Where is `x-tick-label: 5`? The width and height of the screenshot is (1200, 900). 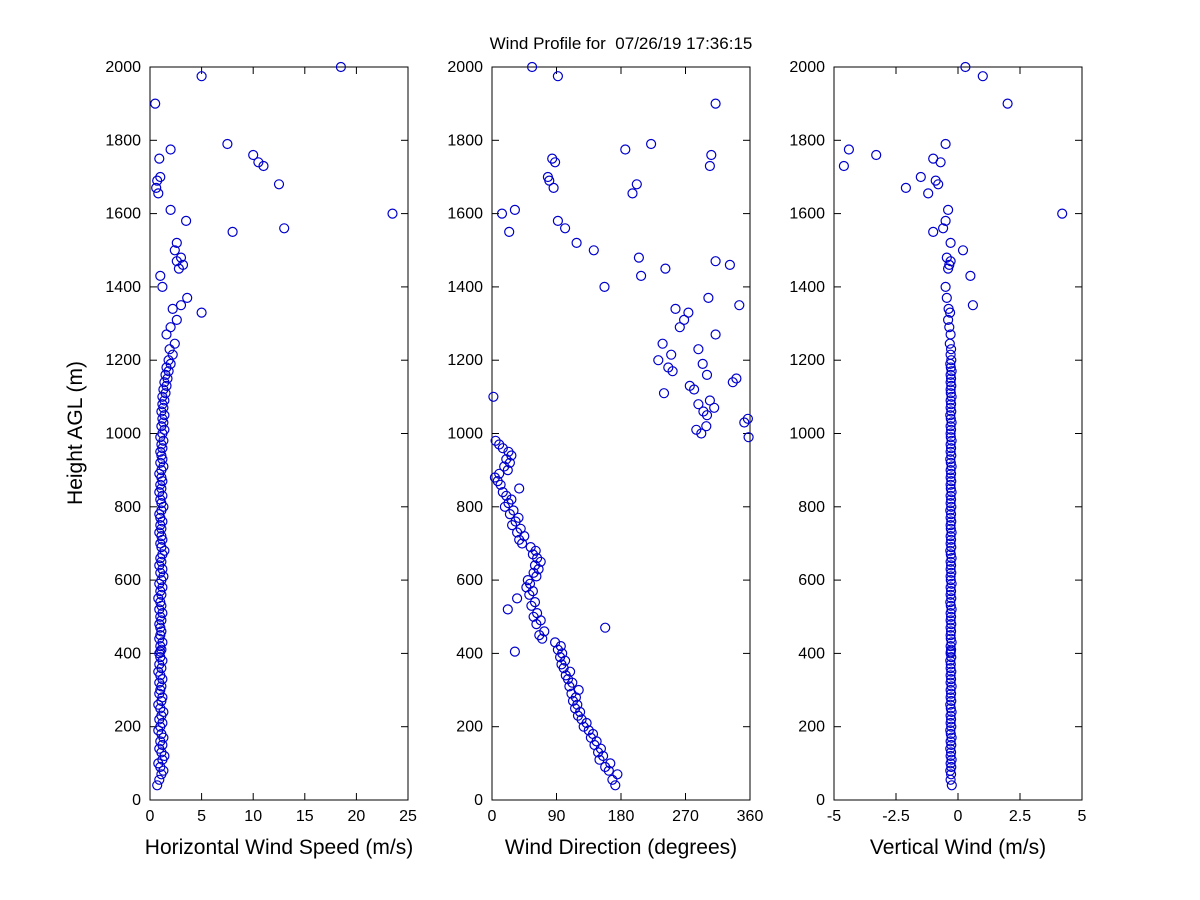 x-tick-label: 5 is located at coordinates (1082, 816).